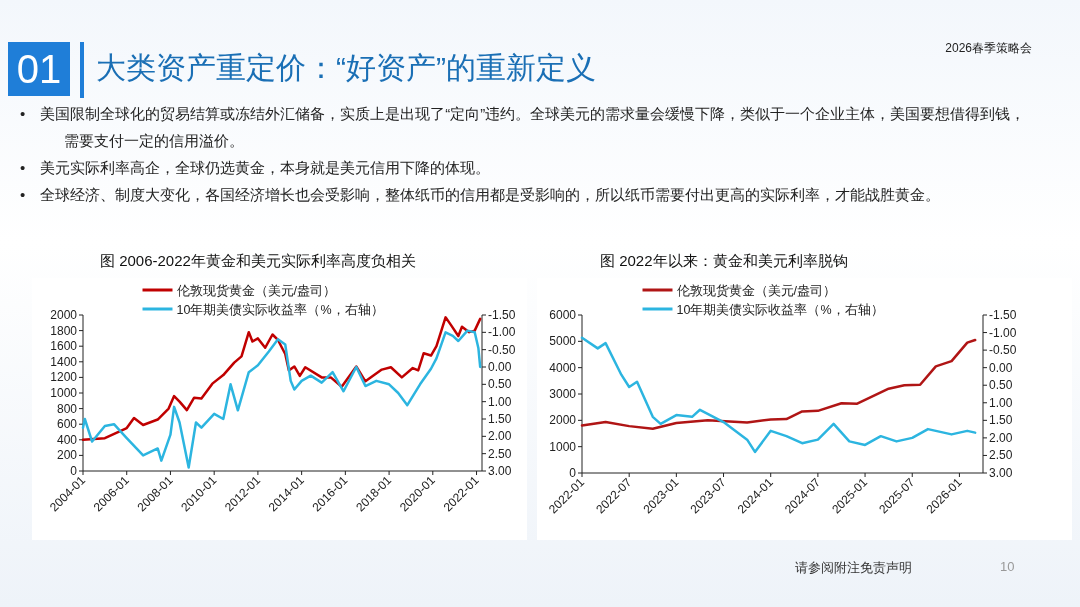  What do you see at coordinates (67, 408) in the screenshot?
I see `y-tick-label: 800` at bounding box center [67, 408].